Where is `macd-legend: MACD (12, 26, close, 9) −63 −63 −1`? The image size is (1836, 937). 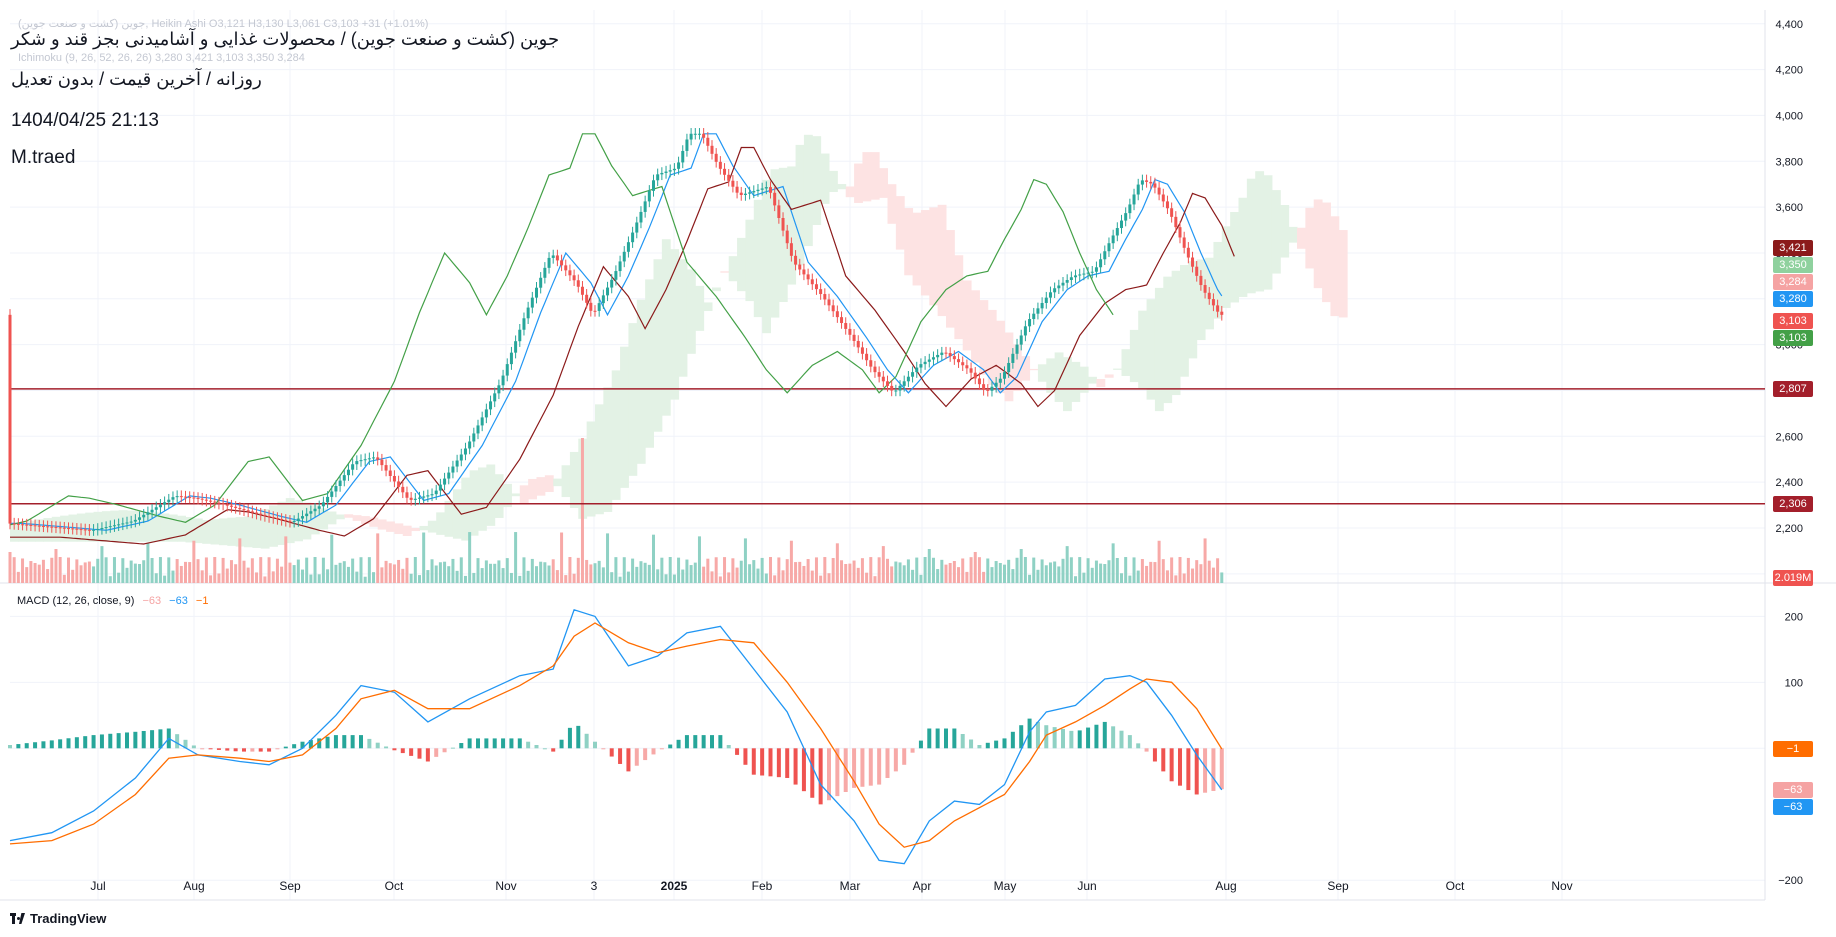 macd-legend: MACD (12, 26, close, 9) −63 −63 −1 is located at coordinates (115, 601).